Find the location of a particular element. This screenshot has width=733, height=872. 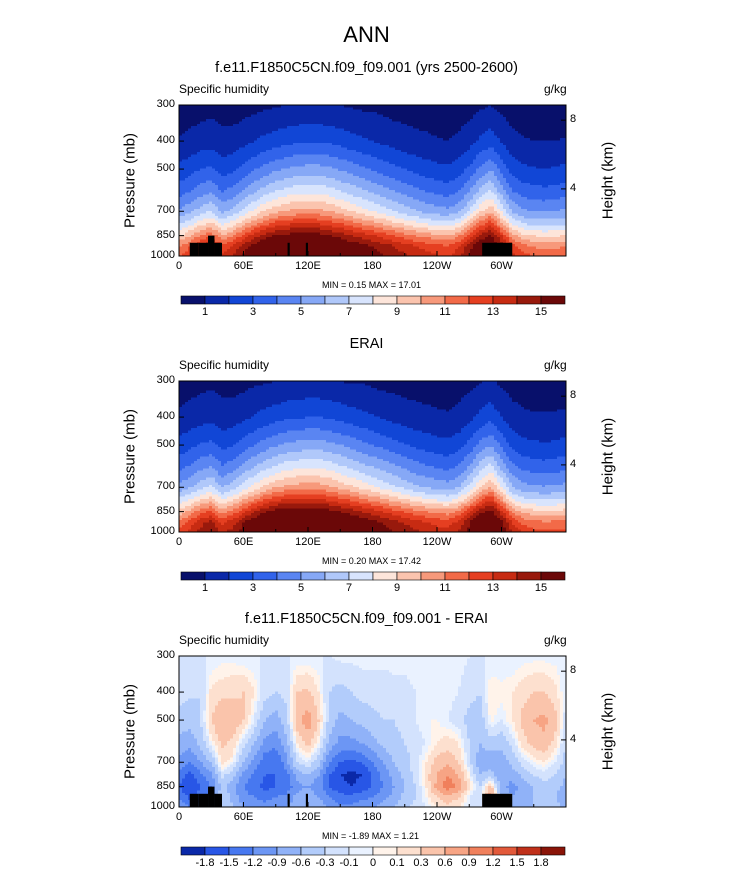

units-label: g/kg is located at coordinates (555, 89).